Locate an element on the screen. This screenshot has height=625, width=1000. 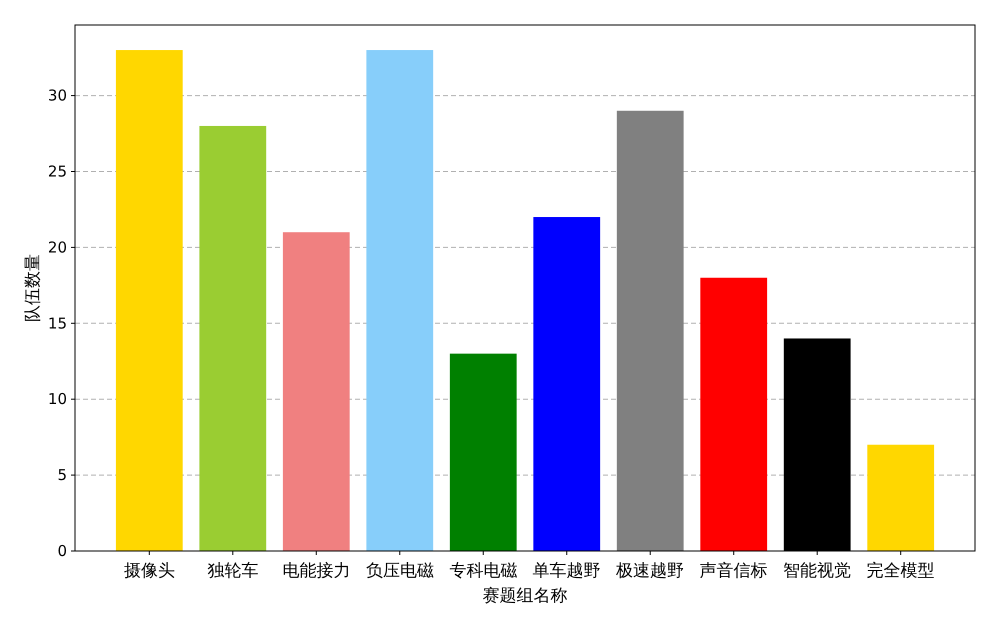
x-tick-label: 摄像头 is located at coordinates (149, 571).